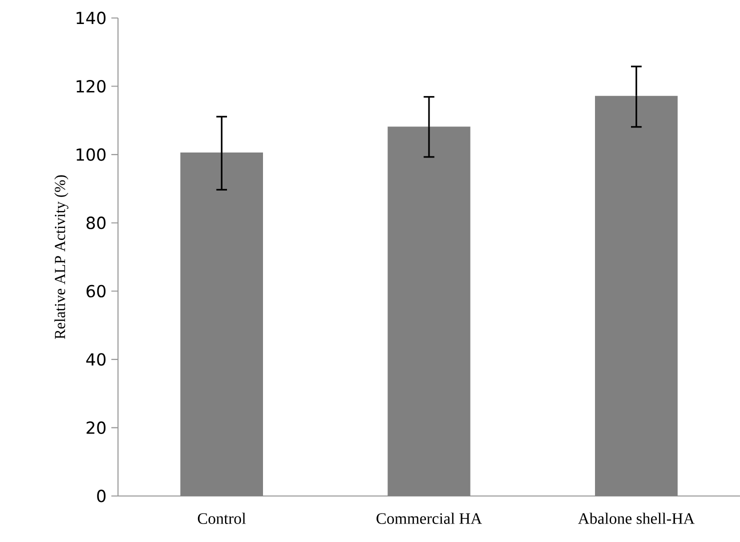 The width and height of the screenshot is (740, 542). What do you see at coordinates (91, 154) in the screenshot?
I see `y-tick-label: 100` at bounding box center [91, 154].